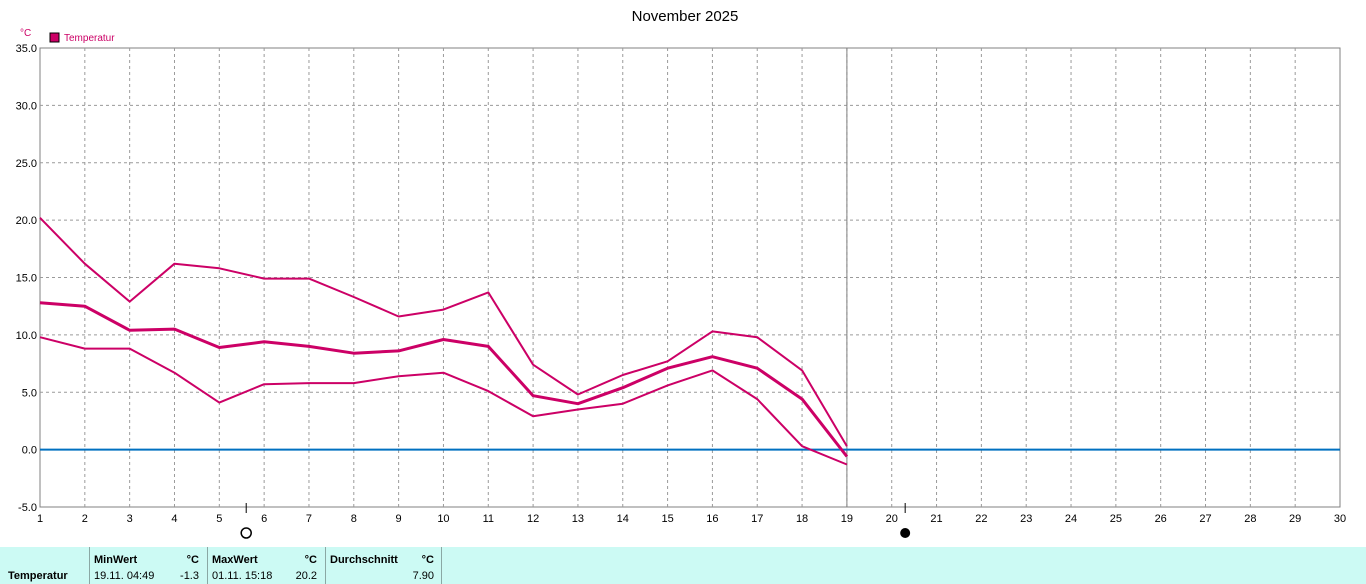  Describe the element at coordinates (905, 533) in the screenshot. I see `new-moon-icon` at that location.